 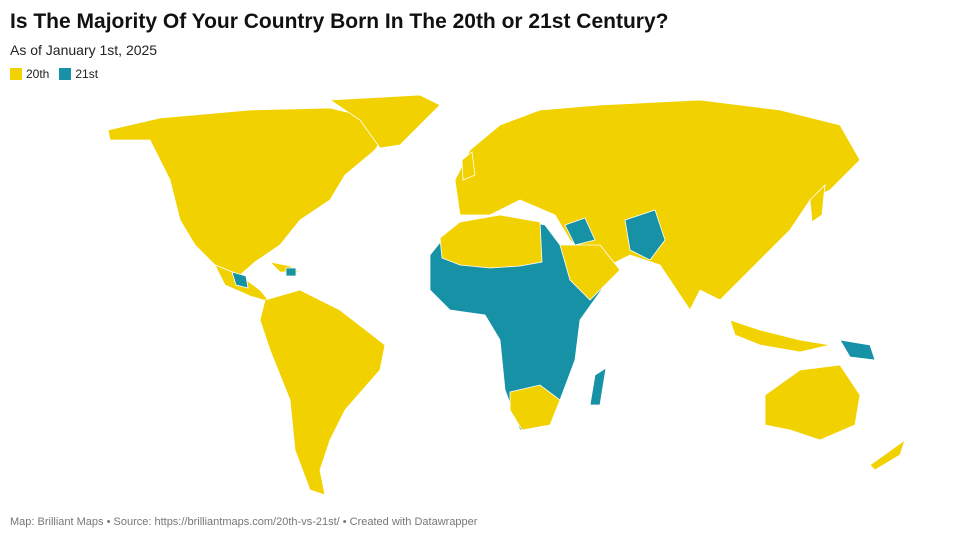 I want to click on new-zealand, so click(x=887, y=454).